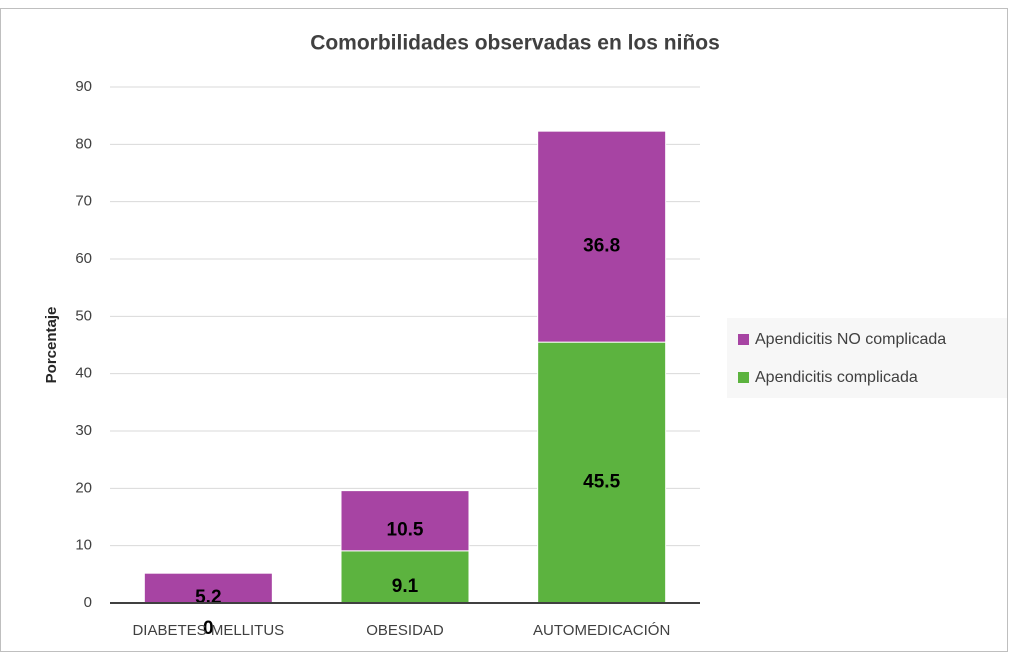 Image resolution: width=1009 pixels, height=652 pixels. I want to click on x-tick-label: DIABETES MELLITUS, so click(208, 630).